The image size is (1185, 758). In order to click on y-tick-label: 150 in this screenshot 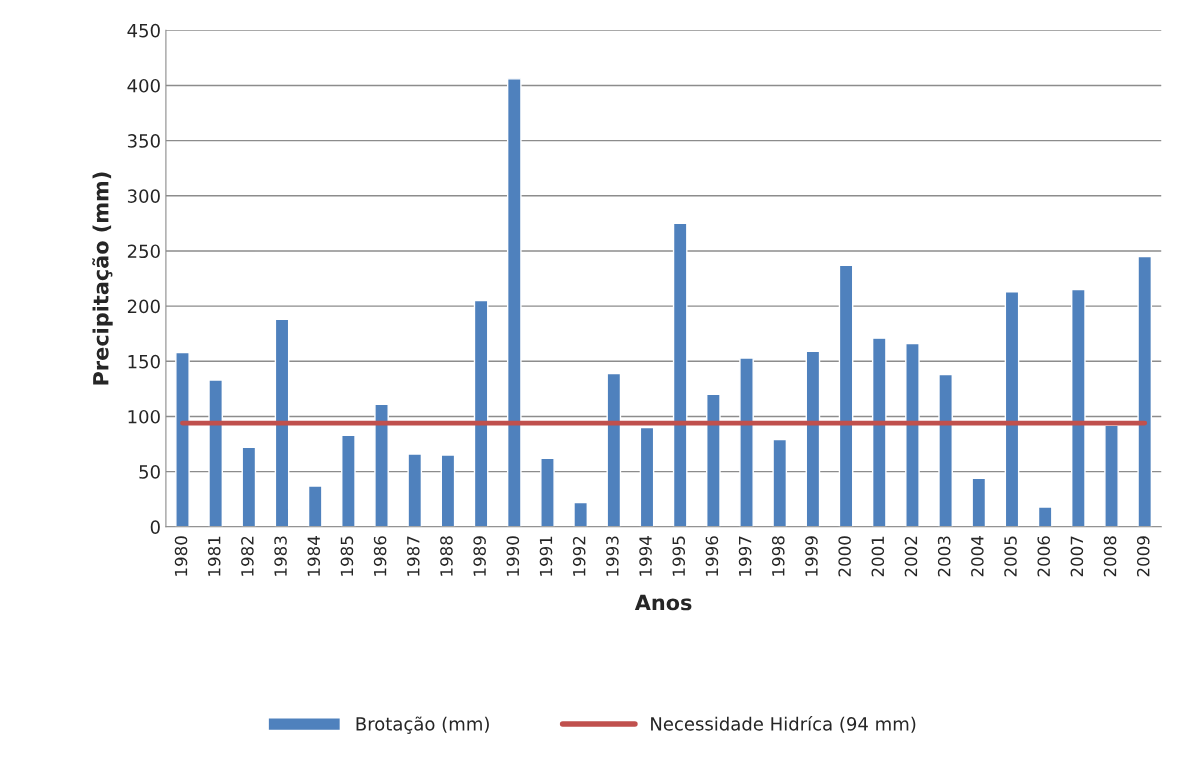, I will do `click(144, 361)`.